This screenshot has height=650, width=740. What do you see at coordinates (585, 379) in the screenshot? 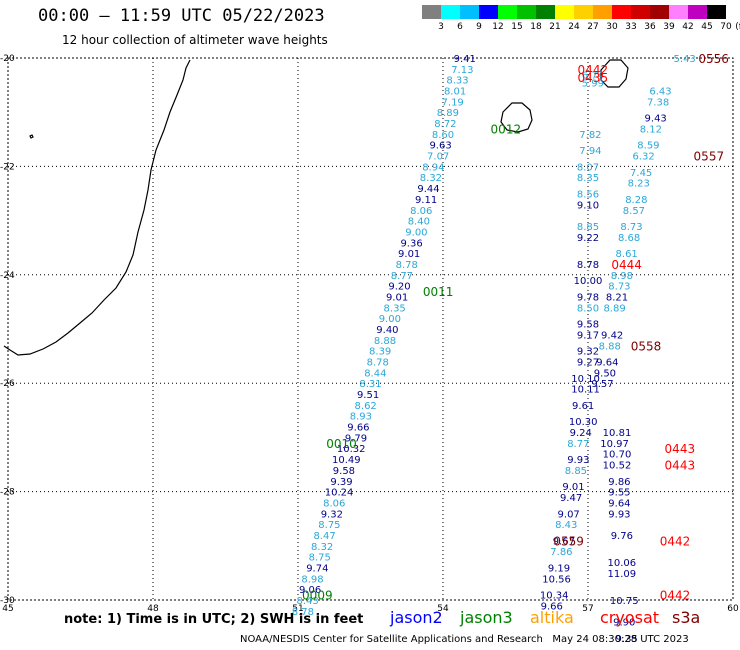
I see `wave-height-value: 10.10` at bounding box center [585, 379].